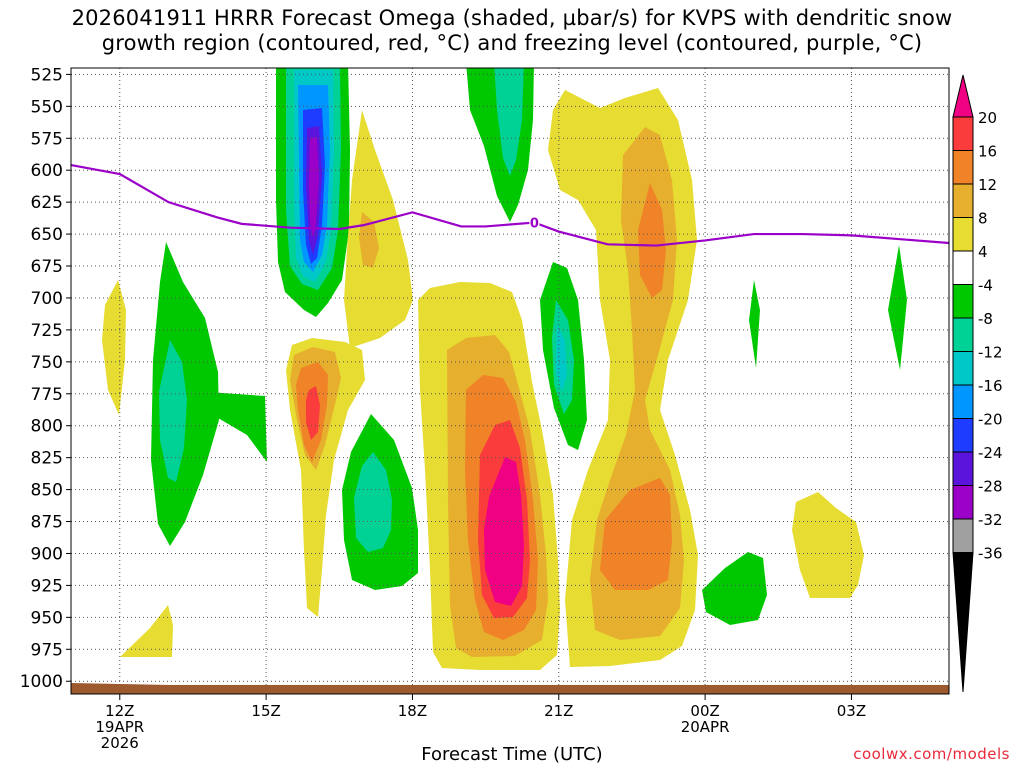 The height and width of the screenshot is (768, 1024). I want to click on freezing-level-label: 0, so click(534, 224).